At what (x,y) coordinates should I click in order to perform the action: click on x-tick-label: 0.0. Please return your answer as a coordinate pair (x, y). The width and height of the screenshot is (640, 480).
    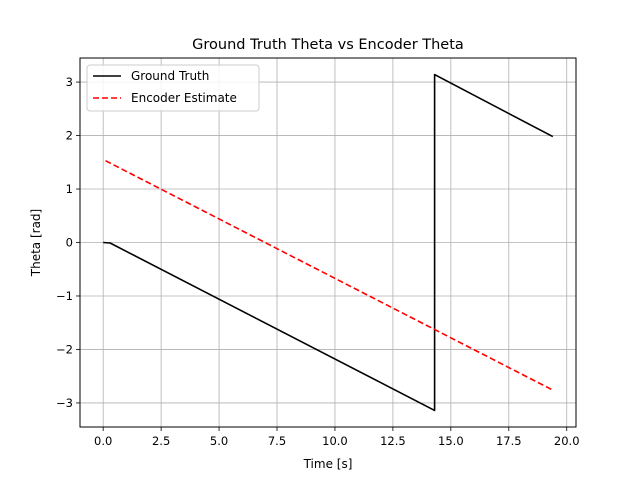
    Looking at the image, I should click on (103, 441).